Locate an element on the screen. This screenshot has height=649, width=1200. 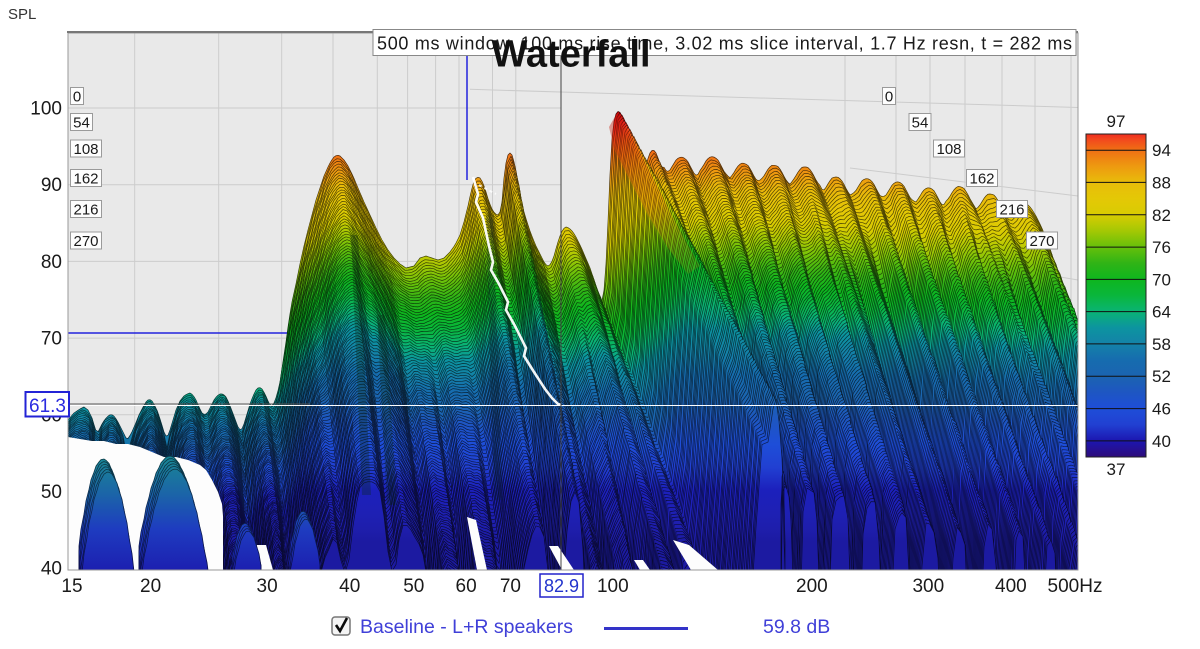
svg-text: 52 is located at coordinates (1161, 376).